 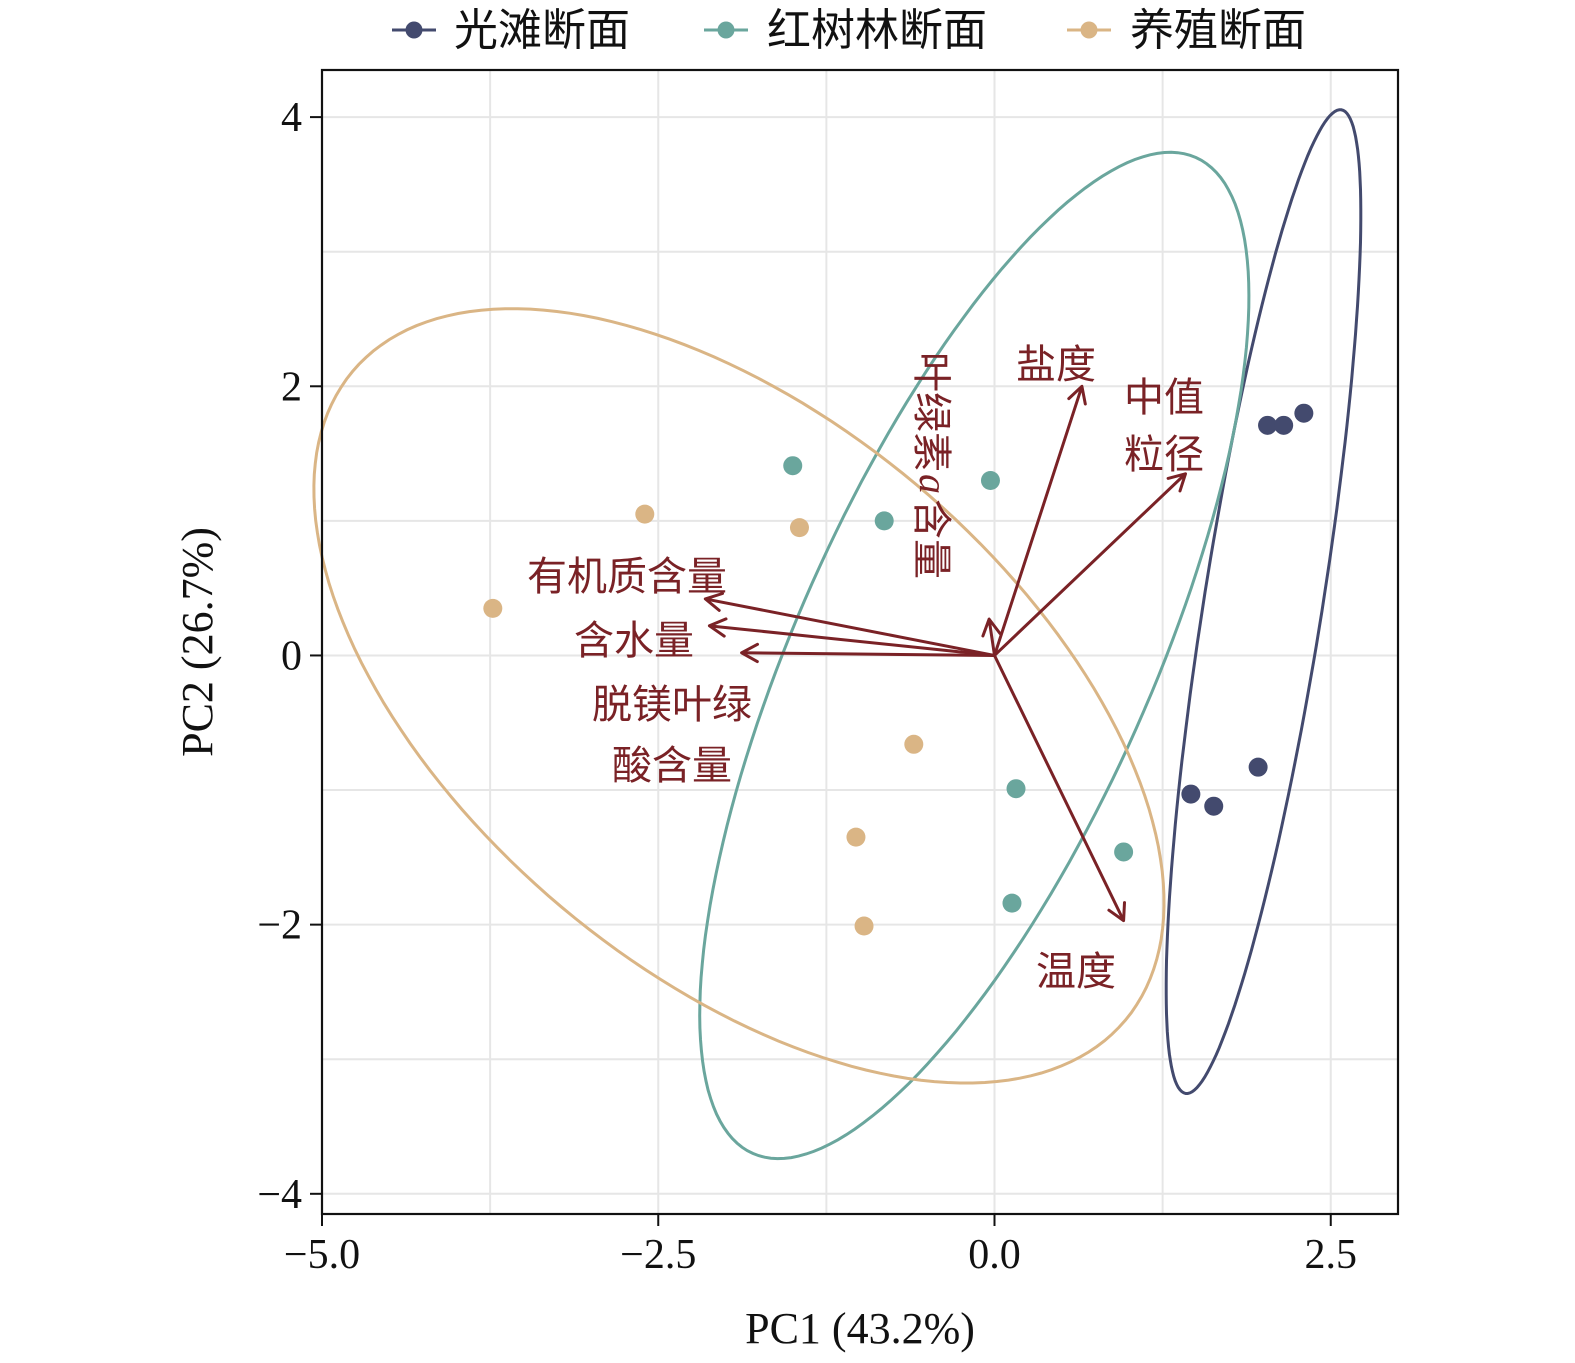 I want to click on loading-label: 叶绿素, so click(x=931, y=412).